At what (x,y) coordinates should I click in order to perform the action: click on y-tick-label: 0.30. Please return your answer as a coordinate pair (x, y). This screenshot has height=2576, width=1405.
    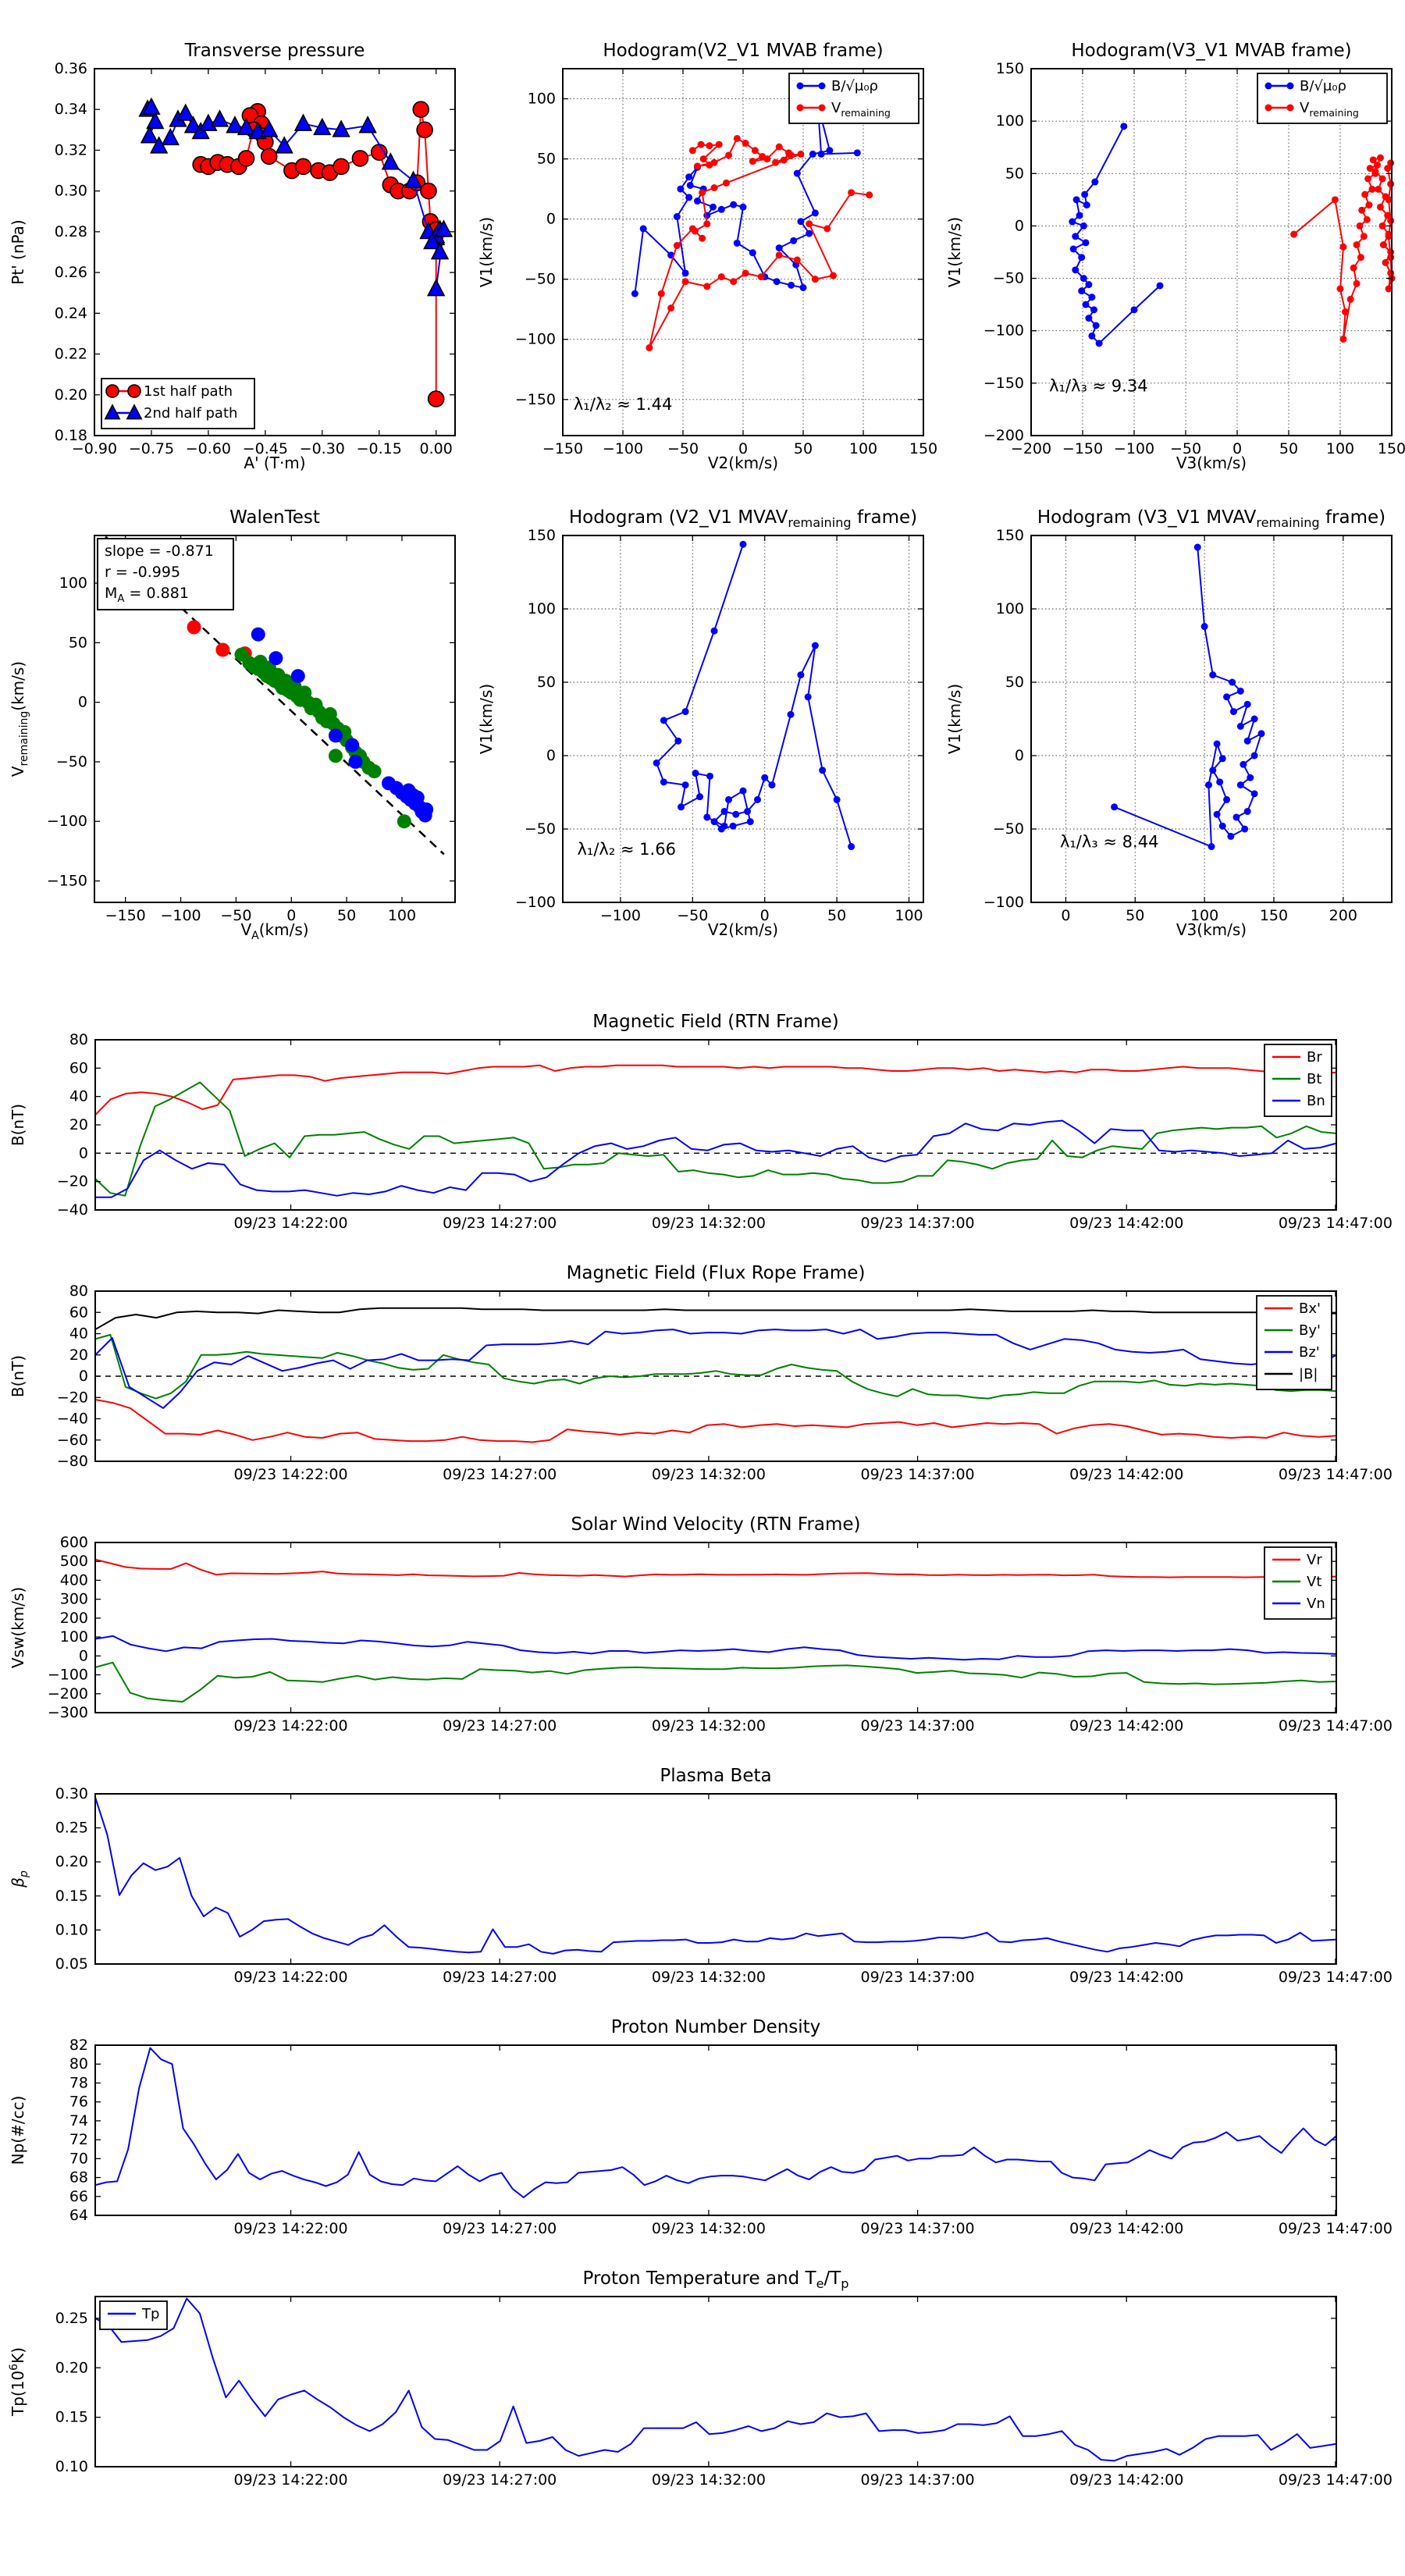
    Looking at the image, I should click on (71, 191).